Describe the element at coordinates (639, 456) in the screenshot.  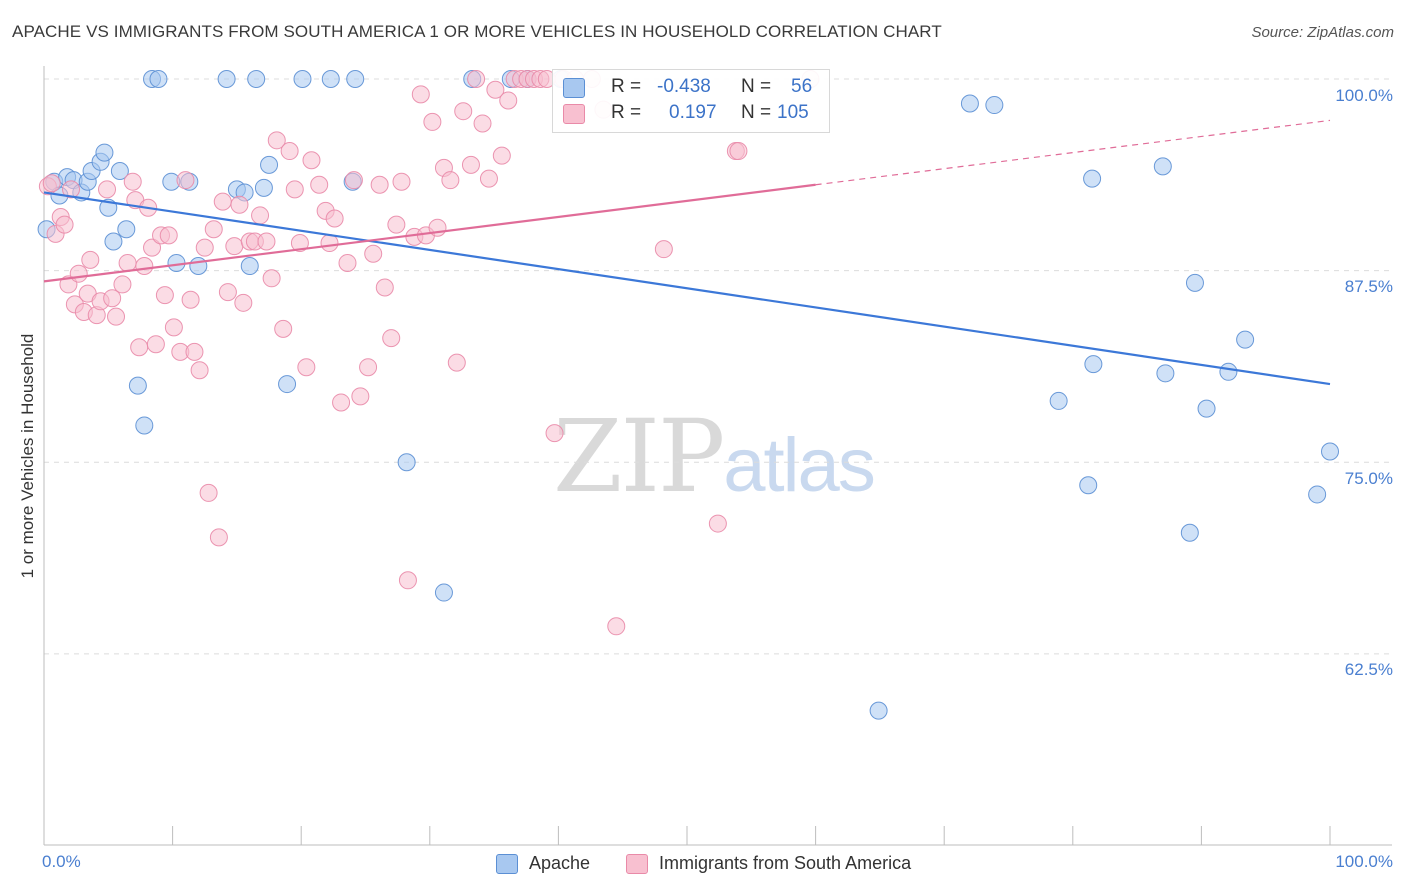
I see `watermark-zip: ZIP` at that location.